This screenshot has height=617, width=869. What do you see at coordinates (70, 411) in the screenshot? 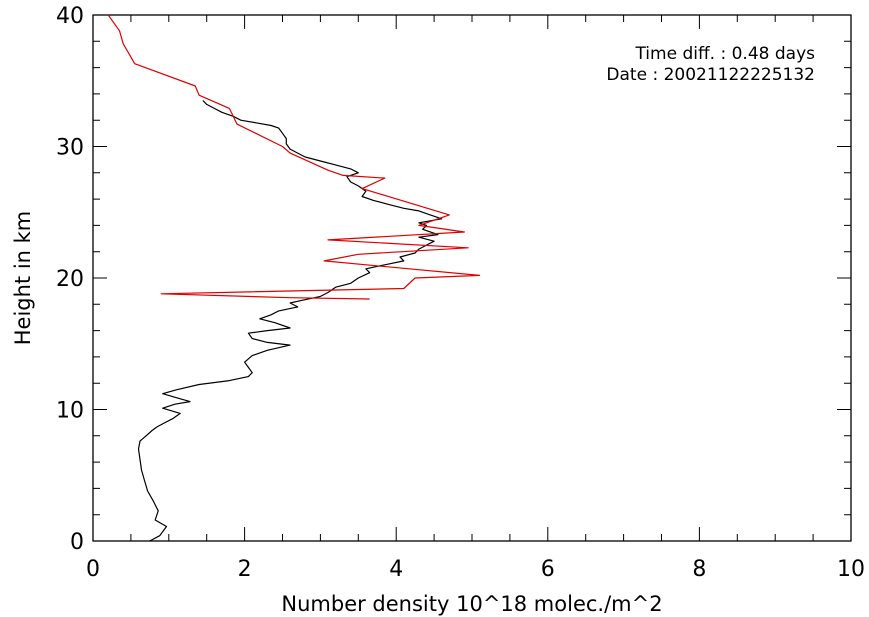
I see `y-tick-label: 10` at bounding box center [70, 411].